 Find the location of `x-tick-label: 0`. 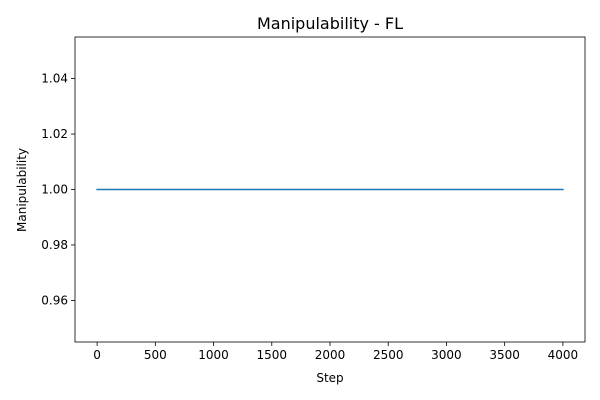

x-tick-label: 0 is located at coordinates (97, 355).